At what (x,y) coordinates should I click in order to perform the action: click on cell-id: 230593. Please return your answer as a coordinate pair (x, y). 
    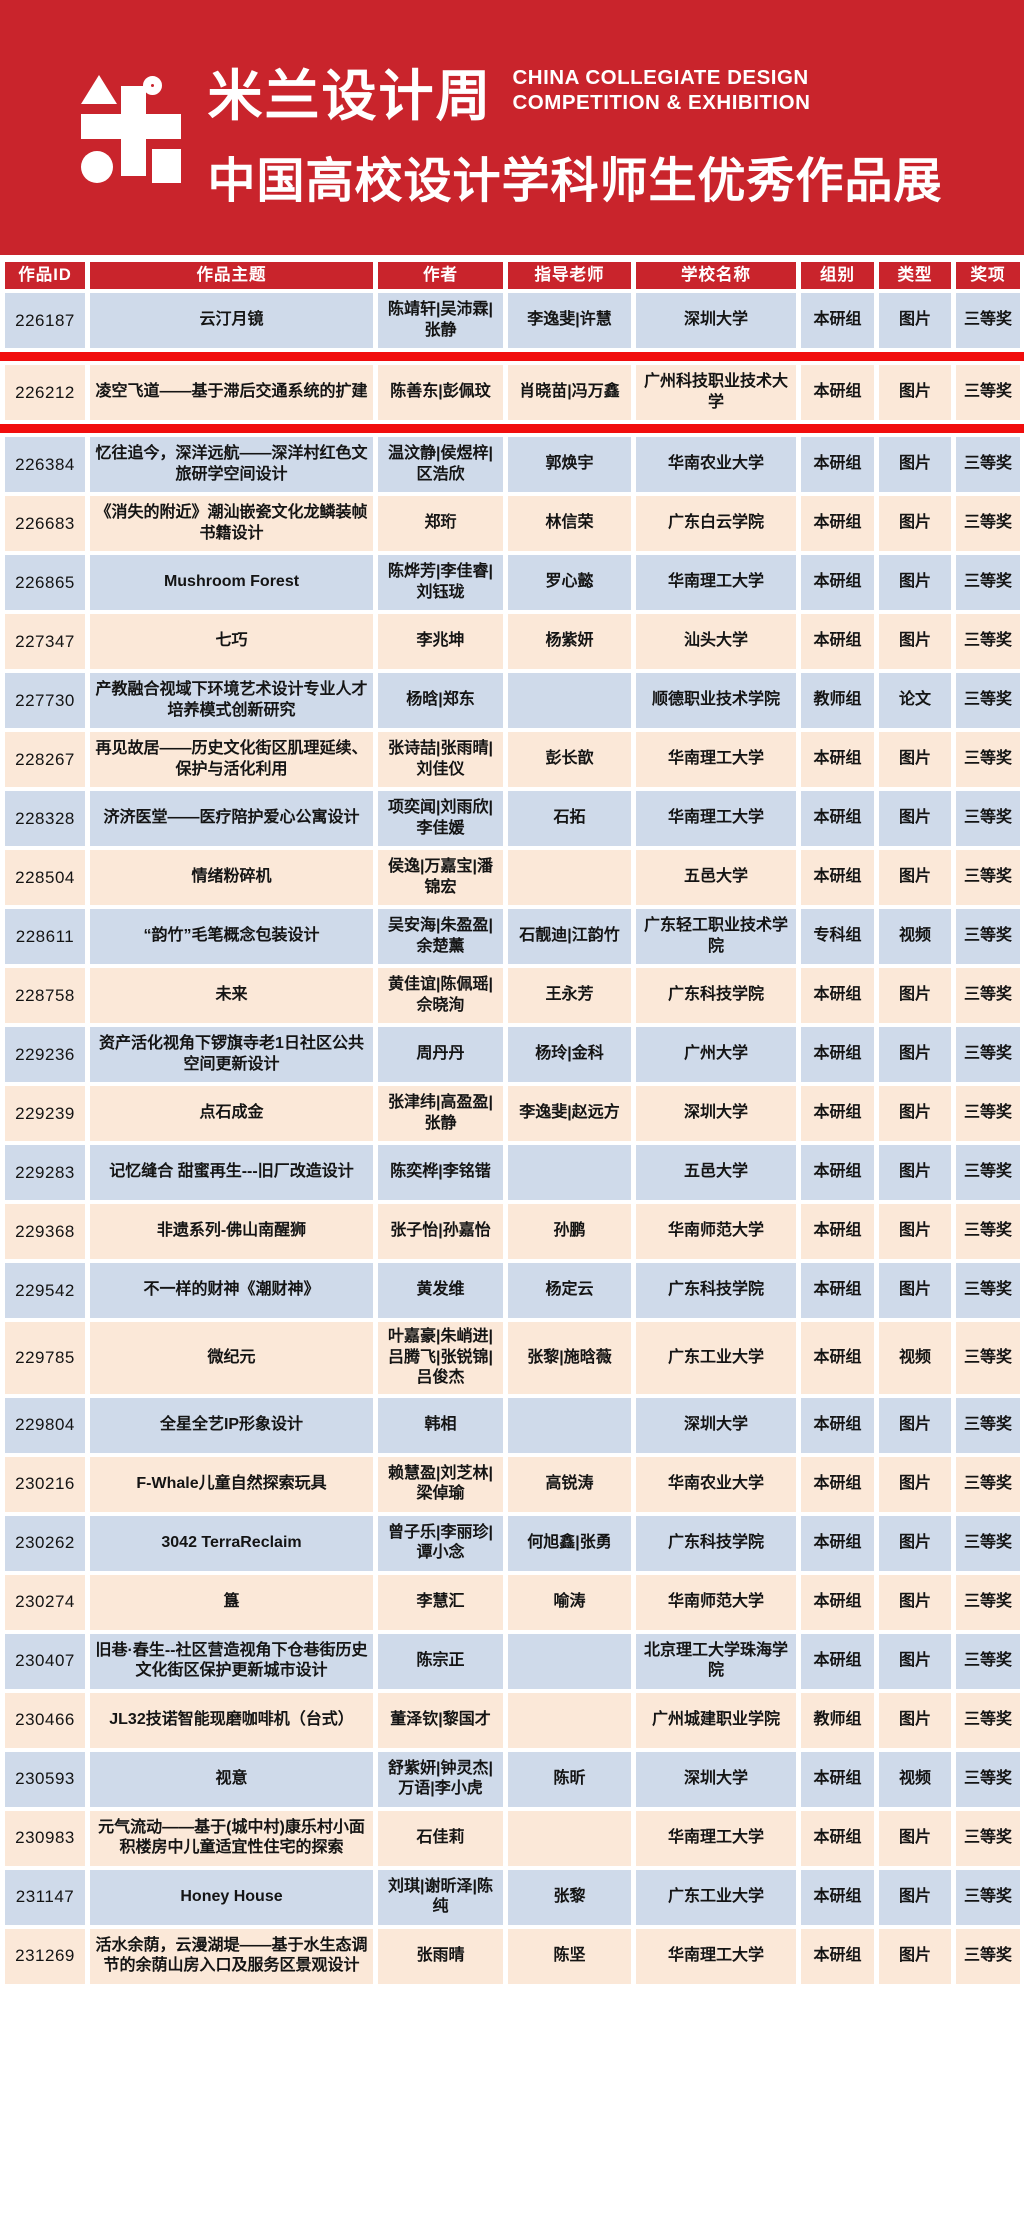
    Looking at the image, I should click on (45, 1779).